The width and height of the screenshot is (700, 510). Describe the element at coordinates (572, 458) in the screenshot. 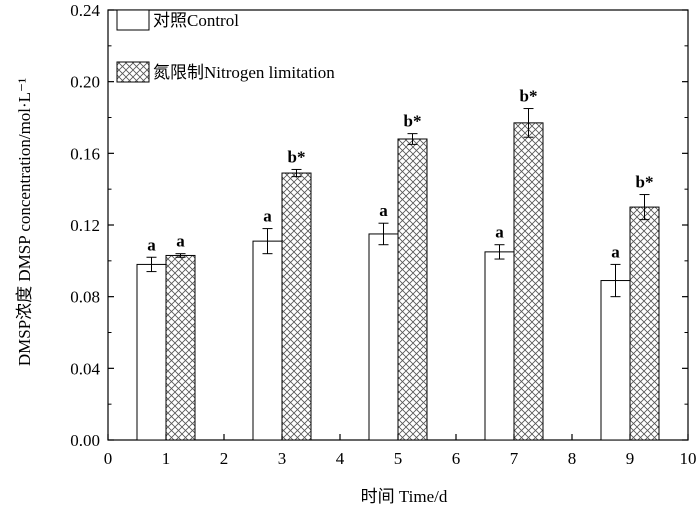

I see `x-tick-label: 8` at that location.